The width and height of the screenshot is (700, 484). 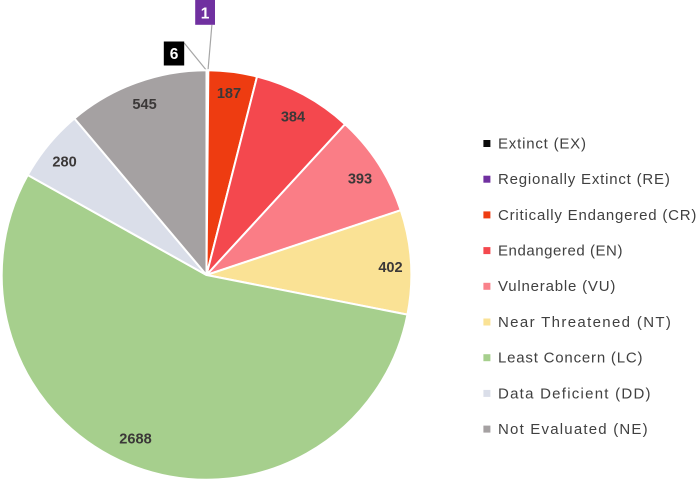 What do you see at coordinates (560, 251) in the screenshot?
I see `svg-text: Endangered (EN)` at bounding box center [560, 251].